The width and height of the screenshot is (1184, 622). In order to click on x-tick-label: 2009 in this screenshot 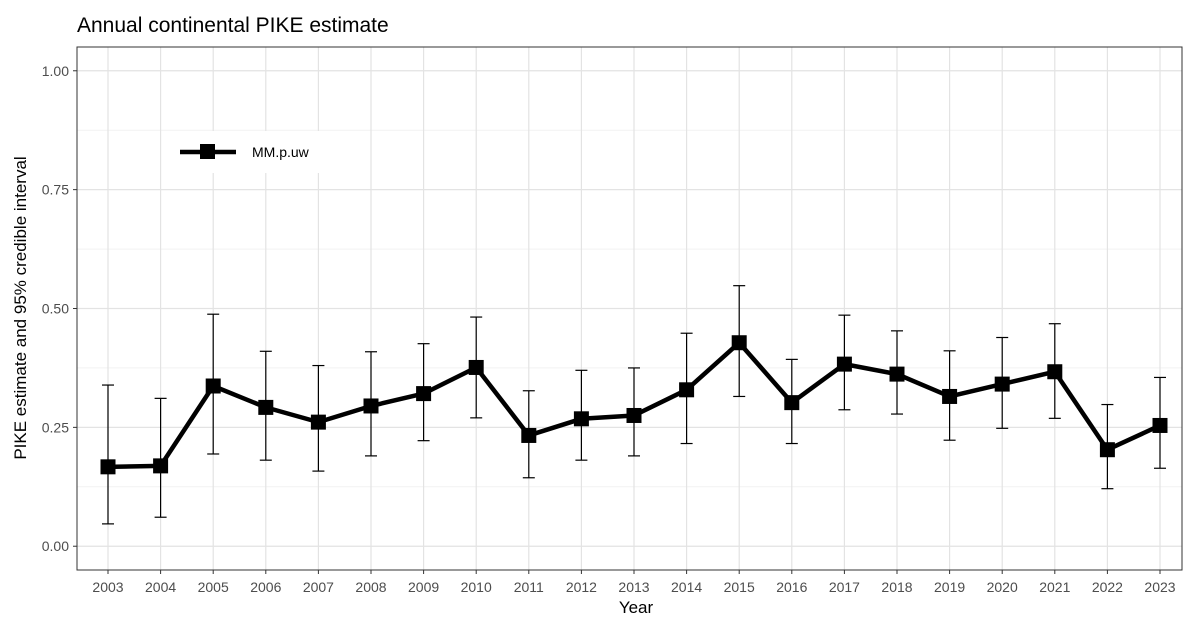, I will do `click(423, 587)`.